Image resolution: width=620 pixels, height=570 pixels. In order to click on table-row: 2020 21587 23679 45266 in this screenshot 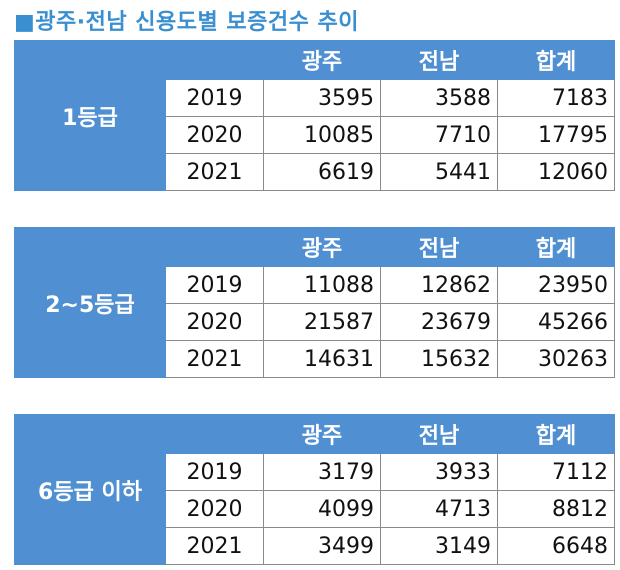, I will do `click(315, 322)`.